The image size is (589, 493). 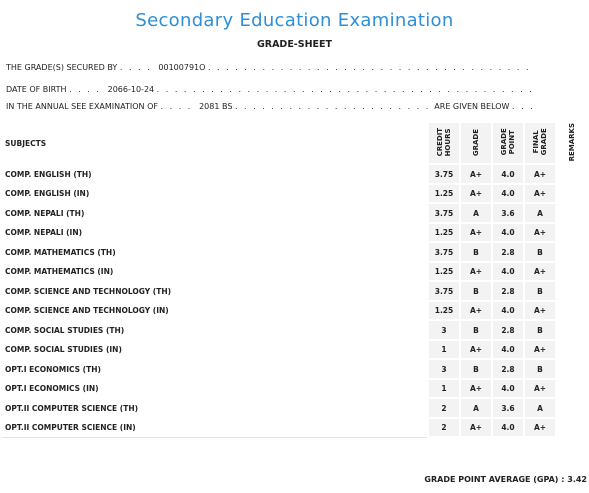 What do you see at coordinates (214, 349) in the screenshot?
I see `subject: COMP. SOCIAL STUDIES (IN)` at bounding box center [214, 349].